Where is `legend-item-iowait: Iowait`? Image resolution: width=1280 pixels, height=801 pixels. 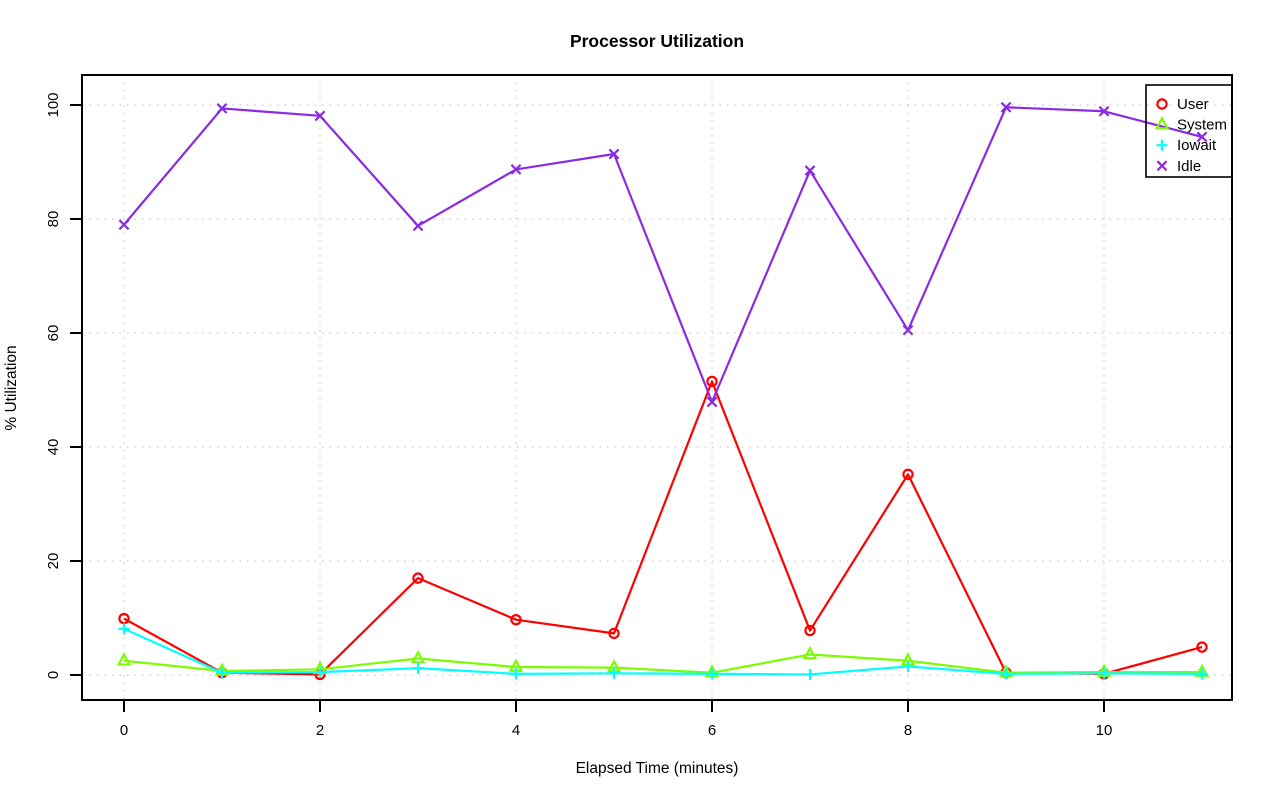
legend-item-iowait: Iowait is located at coordinates (1186, 145).